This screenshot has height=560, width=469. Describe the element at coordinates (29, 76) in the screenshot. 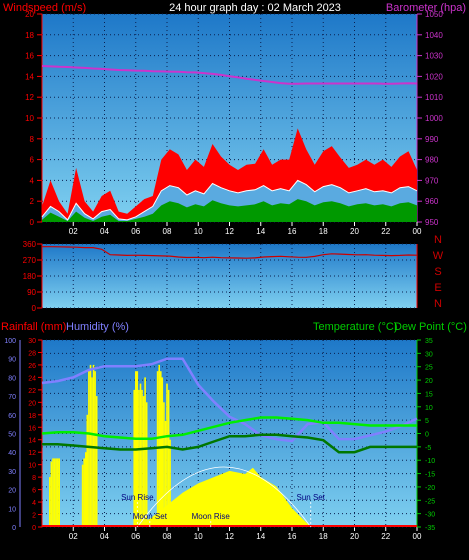

I see `windspeed-tick-label: 14` at that location.